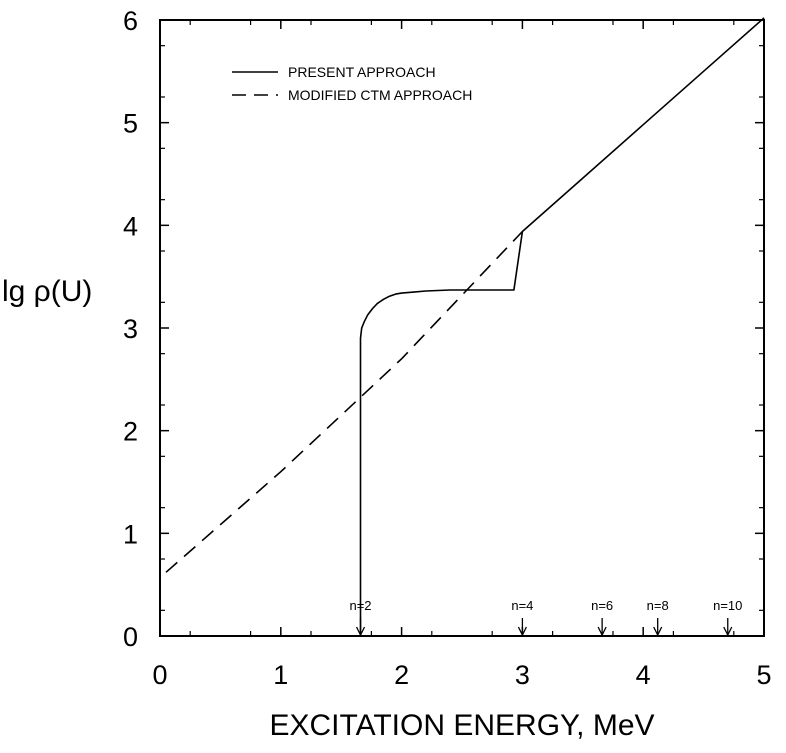 This screenshot has width=786, height=753. Describe the element at coordinates (47, 291) in the screenshot. I see `y-axis-title: lg ρ(U)` at that location.